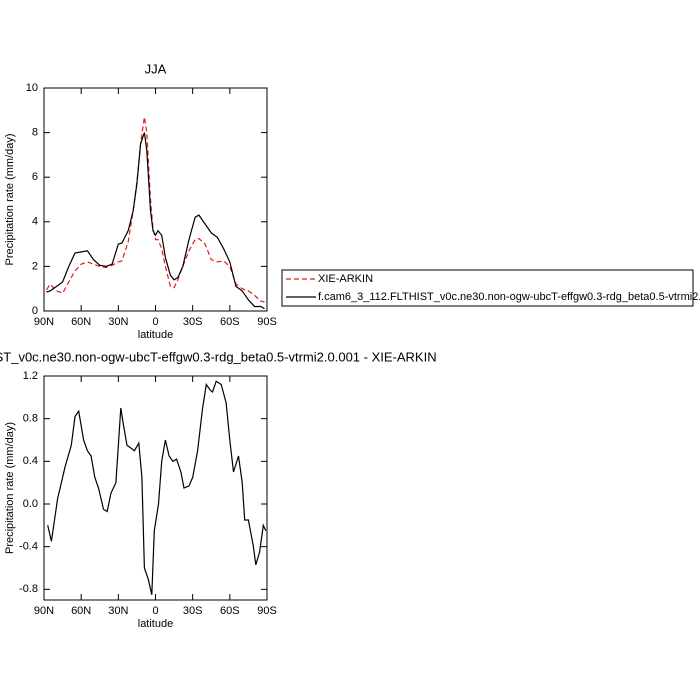  Describe the element at coordinates (35, 311) in the screenshot. I see `y-tick-label: 0` at that location.